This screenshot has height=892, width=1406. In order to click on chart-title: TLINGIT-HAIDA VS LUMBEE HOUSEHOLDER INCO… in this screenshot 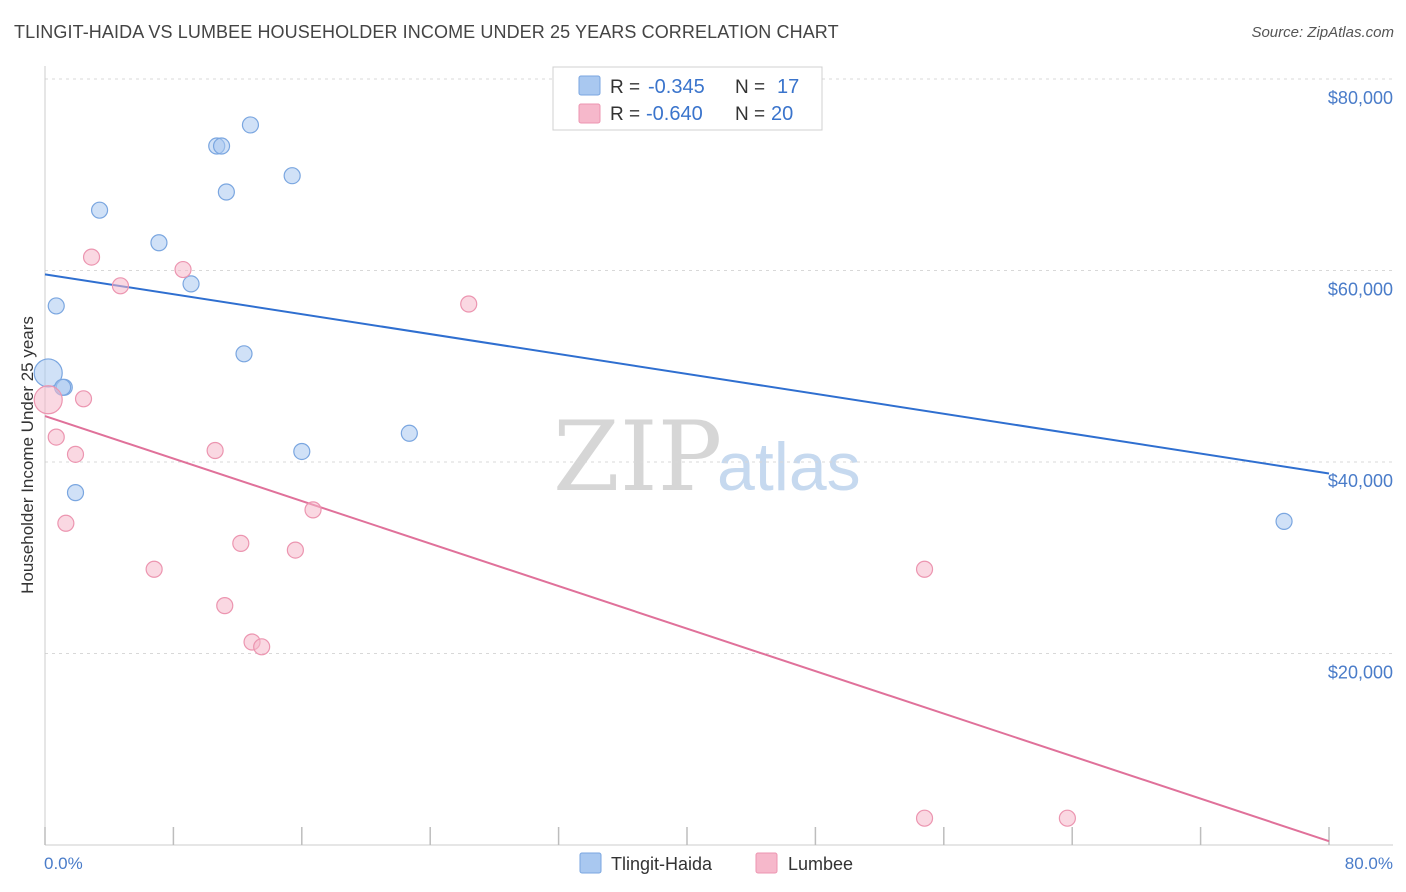, I will do `click(426, 32)`.